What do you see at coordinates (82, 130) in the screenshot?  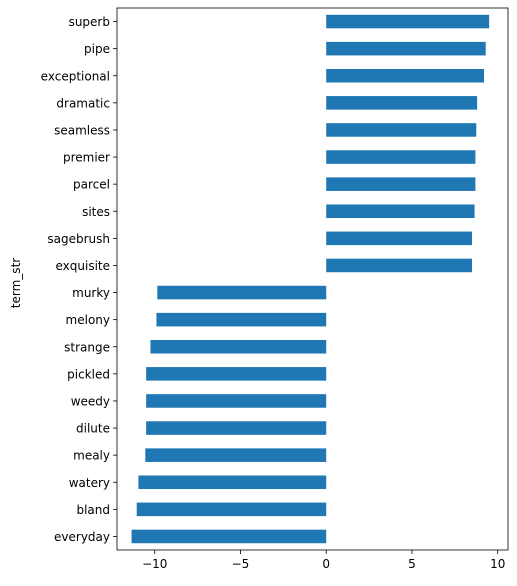 I see `y-tick-label-seamless: seamless` at bounding box center [82, 130].